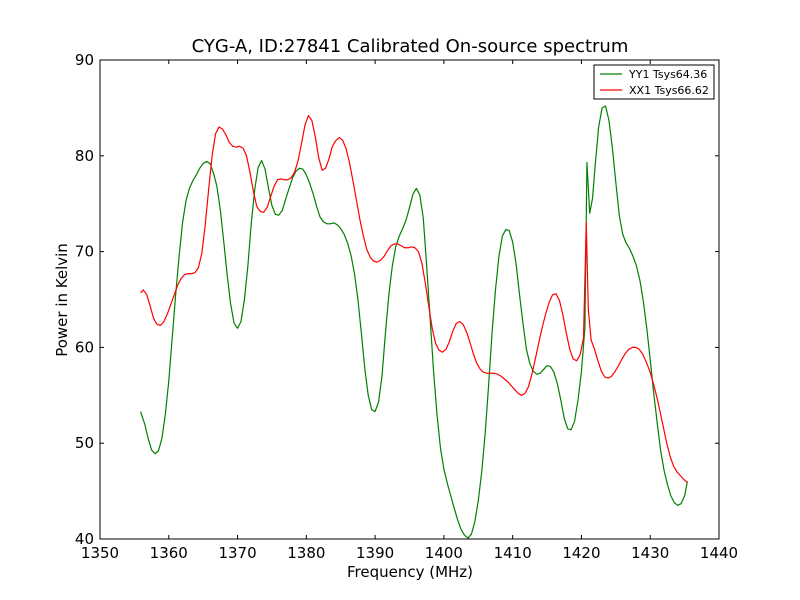 This screenshot has width=800, height=600. I want to click on y-axis-label: Power in Kelvin, so click(62, 300).